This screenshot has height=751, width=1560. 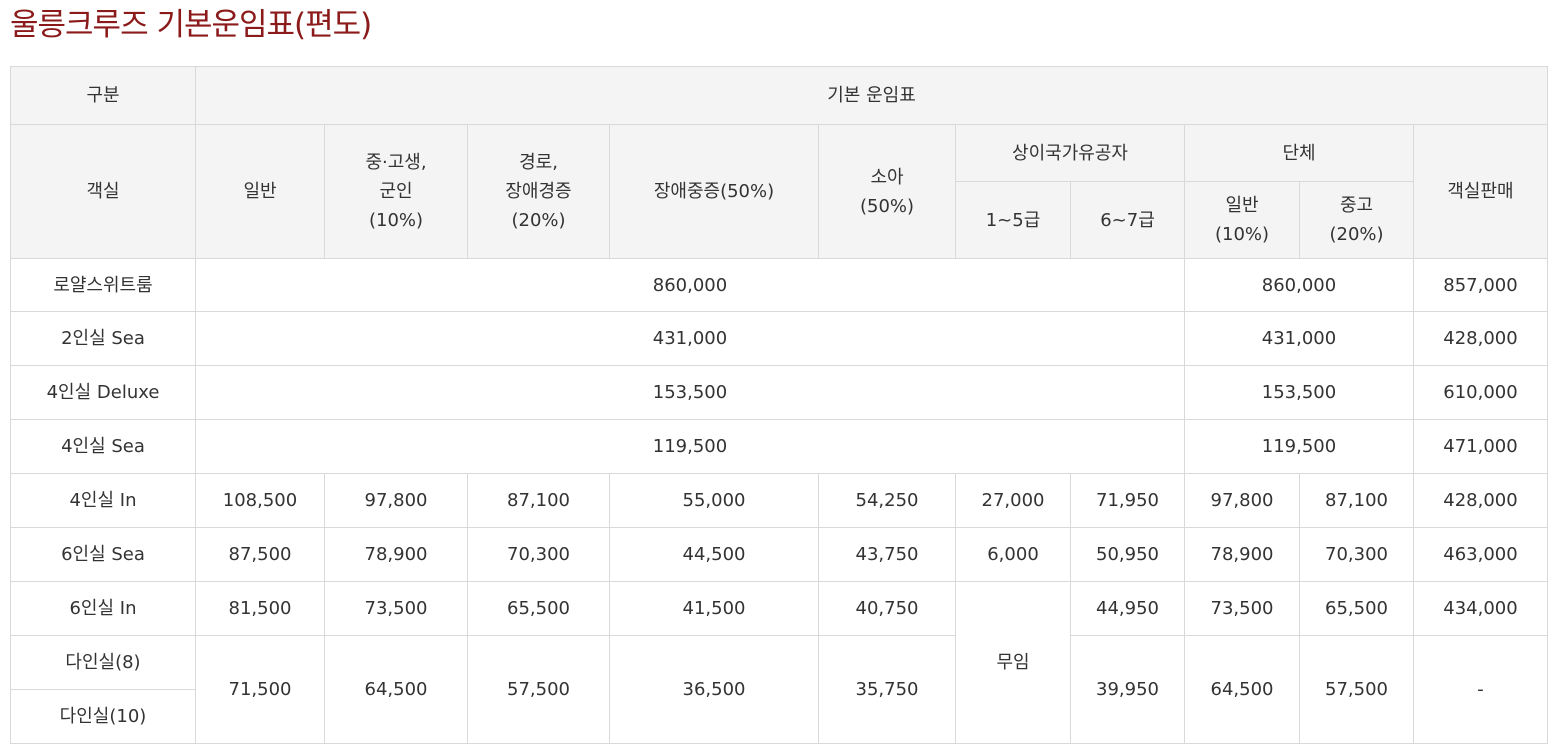 What do you see at coordinates (103, 285) in the screenshot?
I see `cabin-name: 로얄스위트룸` at bounding box center [103, 285].